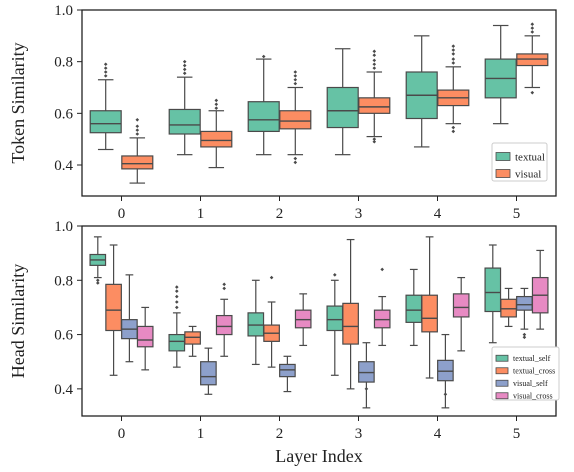 The image size is (574, 472). What do you see at coordinates (532, 358) in the screenshot?
I see `legend-label: textual_self` at bounding box center [532, 358].